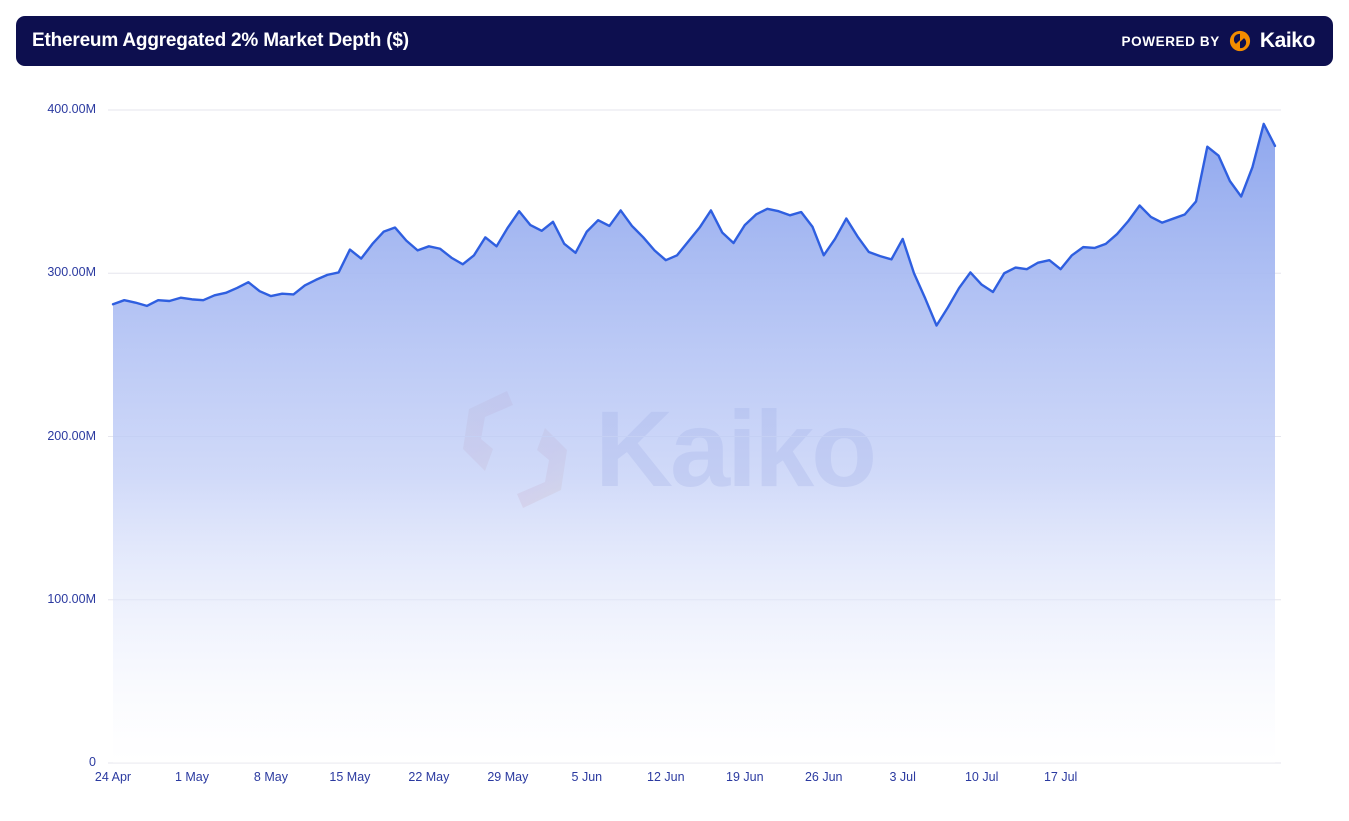 This screenshot has height=821, width=1349. I want to click on x-axis-tick-label: 3 Jul, so click(902, 777).